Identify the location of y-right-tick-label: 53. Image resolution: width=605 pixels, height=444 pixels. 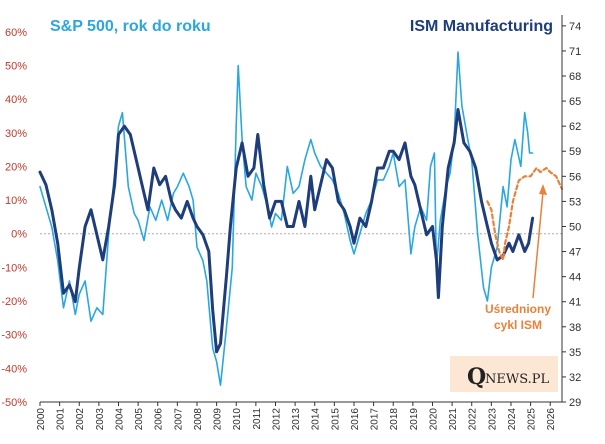
(575, 202).